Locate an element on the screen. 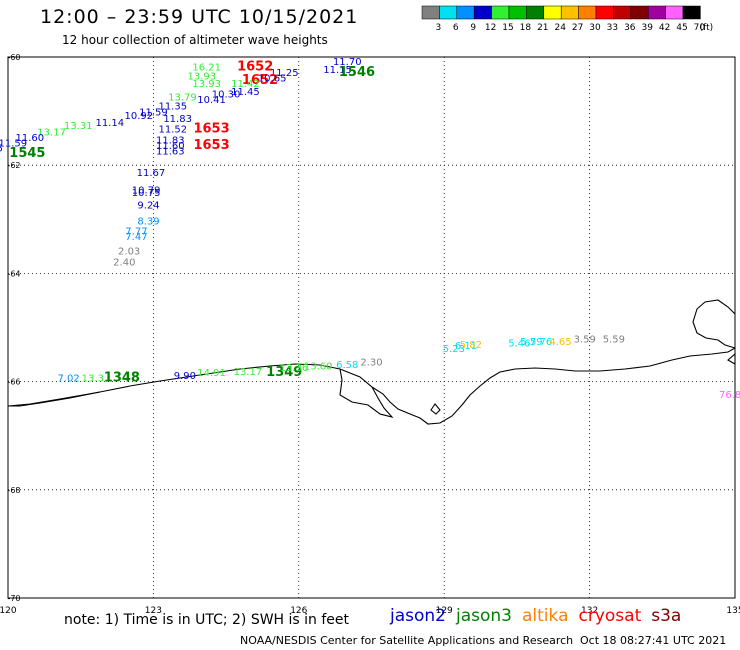 The image size is (740, 650). colorbar-label: 27 is located at coordinates (577, 28).